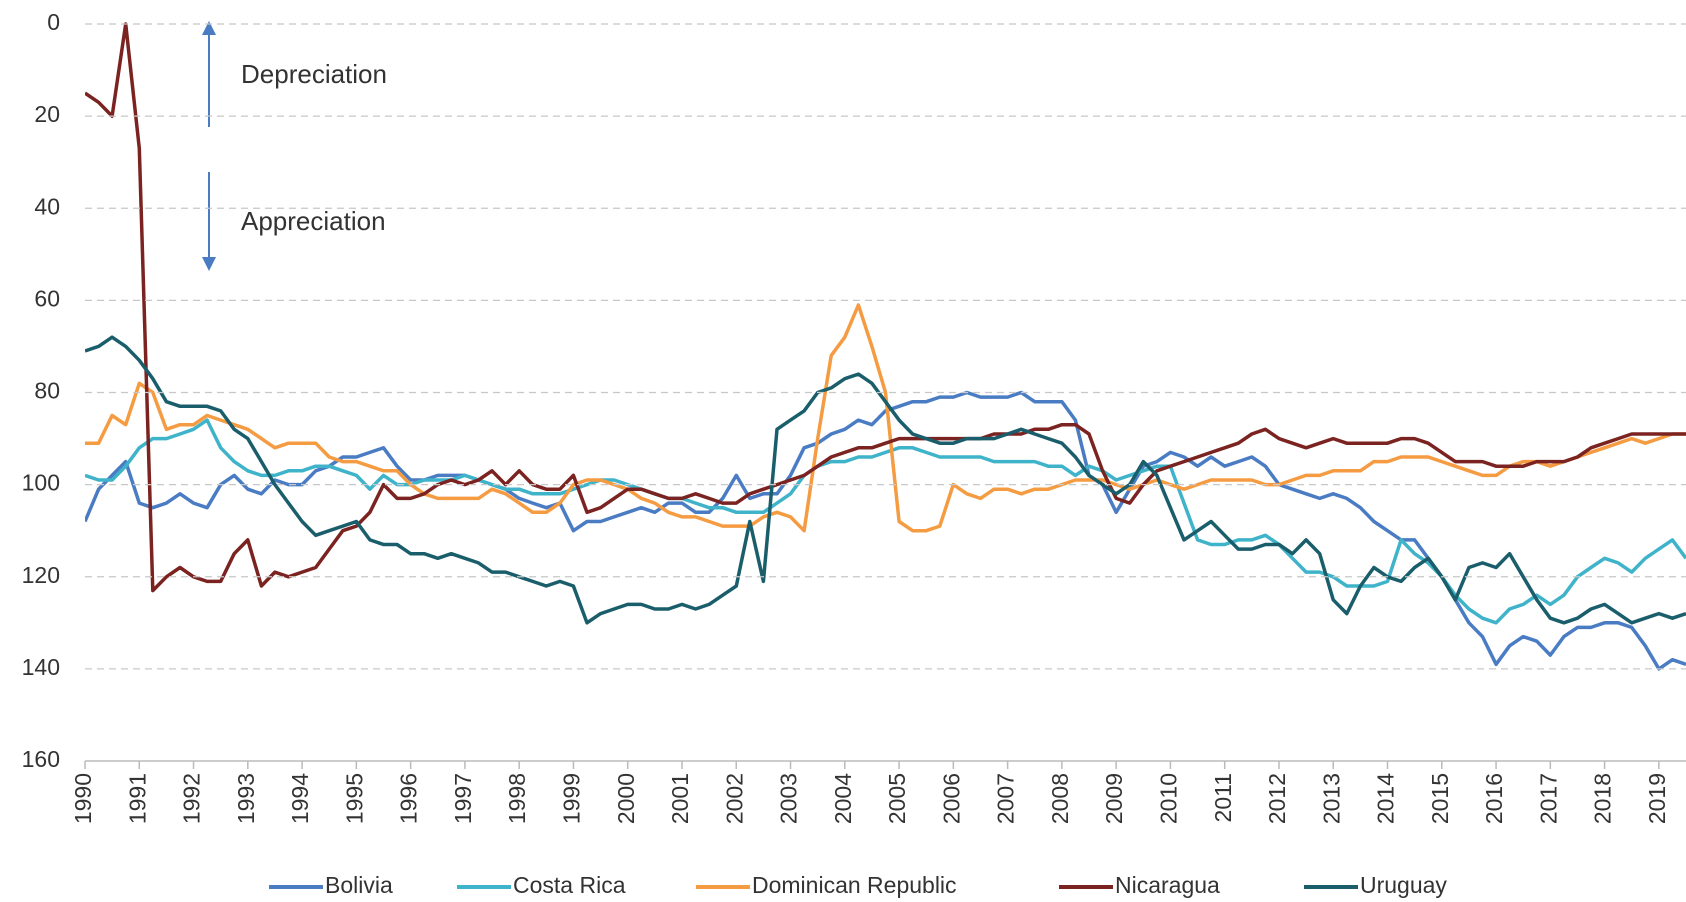 The image size is (1686, 902). Describe the element at coordinates (1167, 885) in the screenshot. I see `legend-label: Nicaragua` at that location.